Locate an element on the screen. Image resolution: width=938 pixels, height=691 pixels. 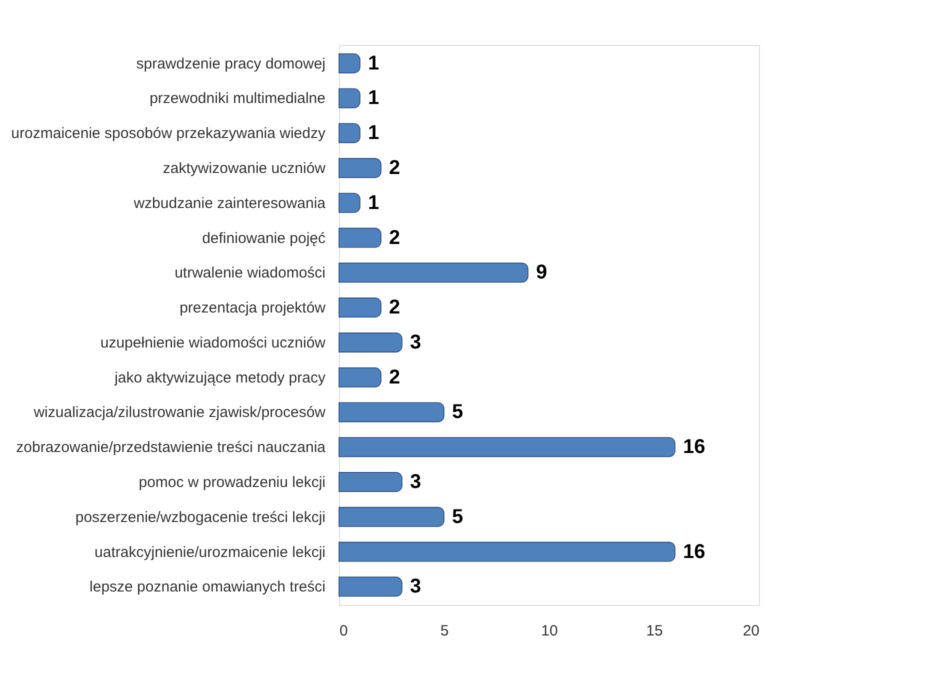
y-tick-label: prezentacja projektów is located at coordinates (253, 308).